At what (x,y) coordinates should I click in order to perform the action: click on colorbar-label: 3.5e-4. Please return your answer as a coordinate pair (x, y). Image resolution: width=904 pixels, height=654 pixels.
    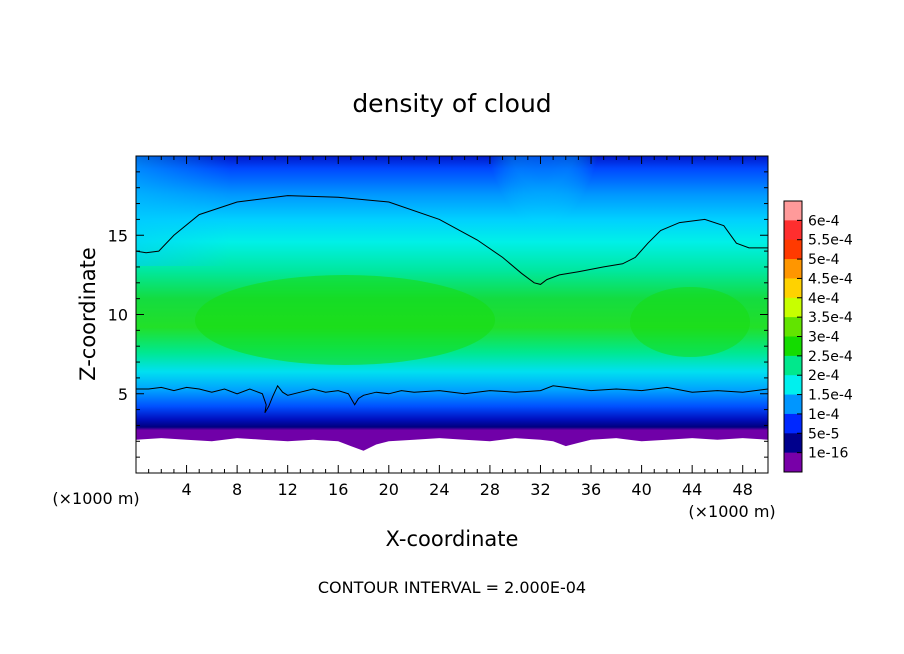
    Looking at the image, I should click on (830, 318).